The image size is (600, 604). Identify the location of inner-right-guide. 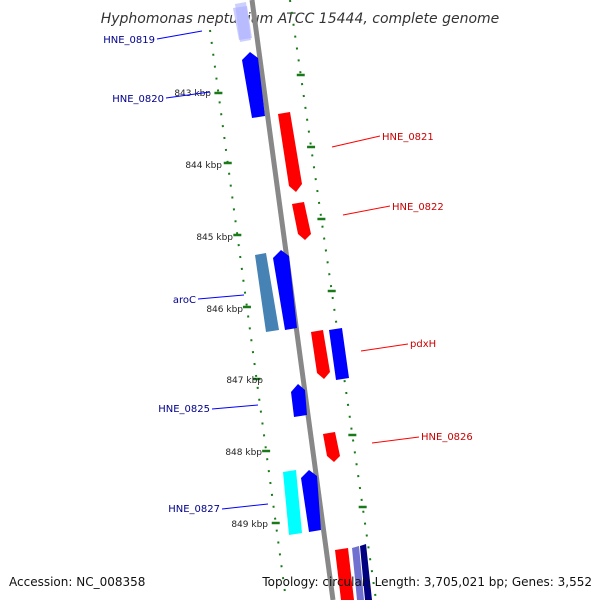
(333, 300).